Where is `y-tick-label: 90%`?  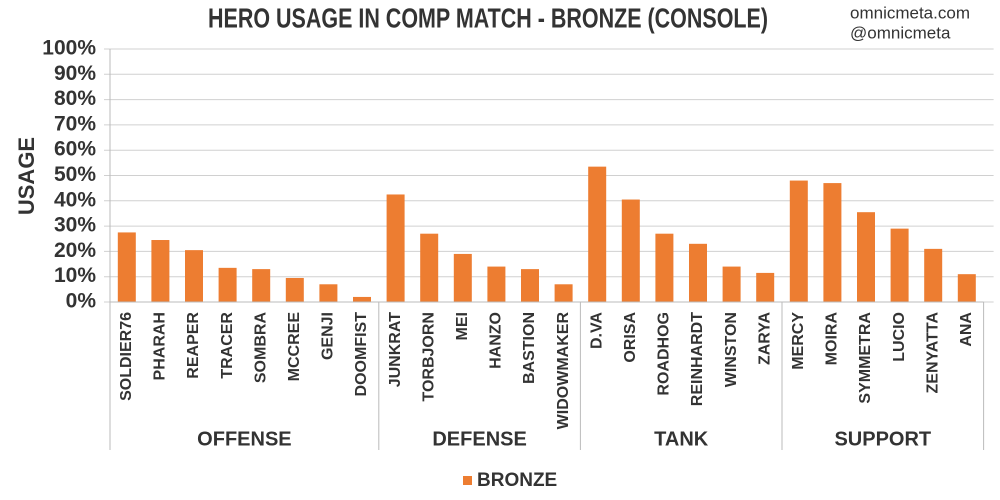
y-tick-label: 90% is located at coordinates (75, 73).